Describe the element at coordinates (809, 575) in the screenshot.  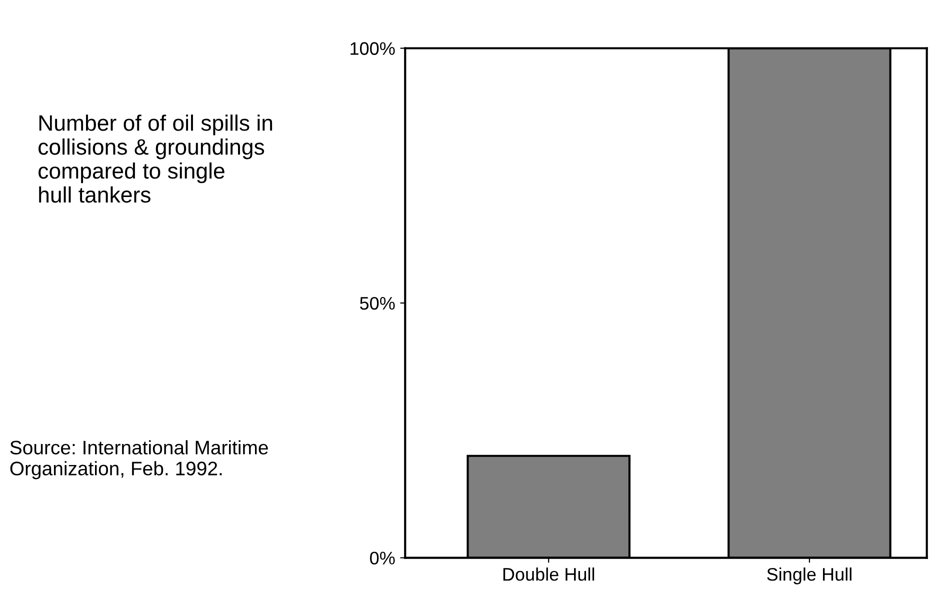
I see `x-tick-label: Single Hull` at that location.